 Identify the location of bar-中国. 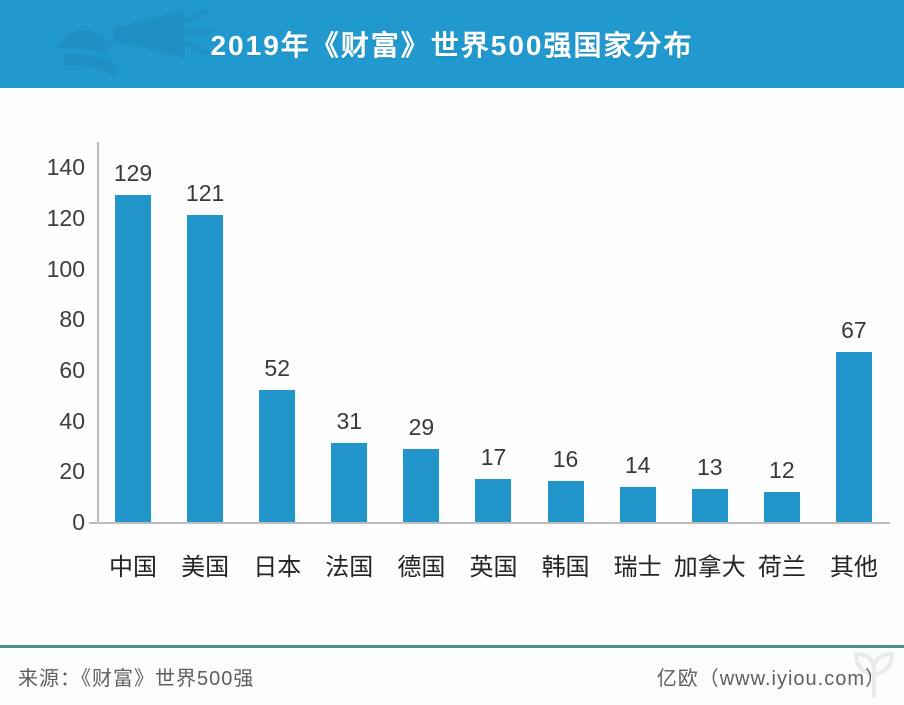
(133, 358).